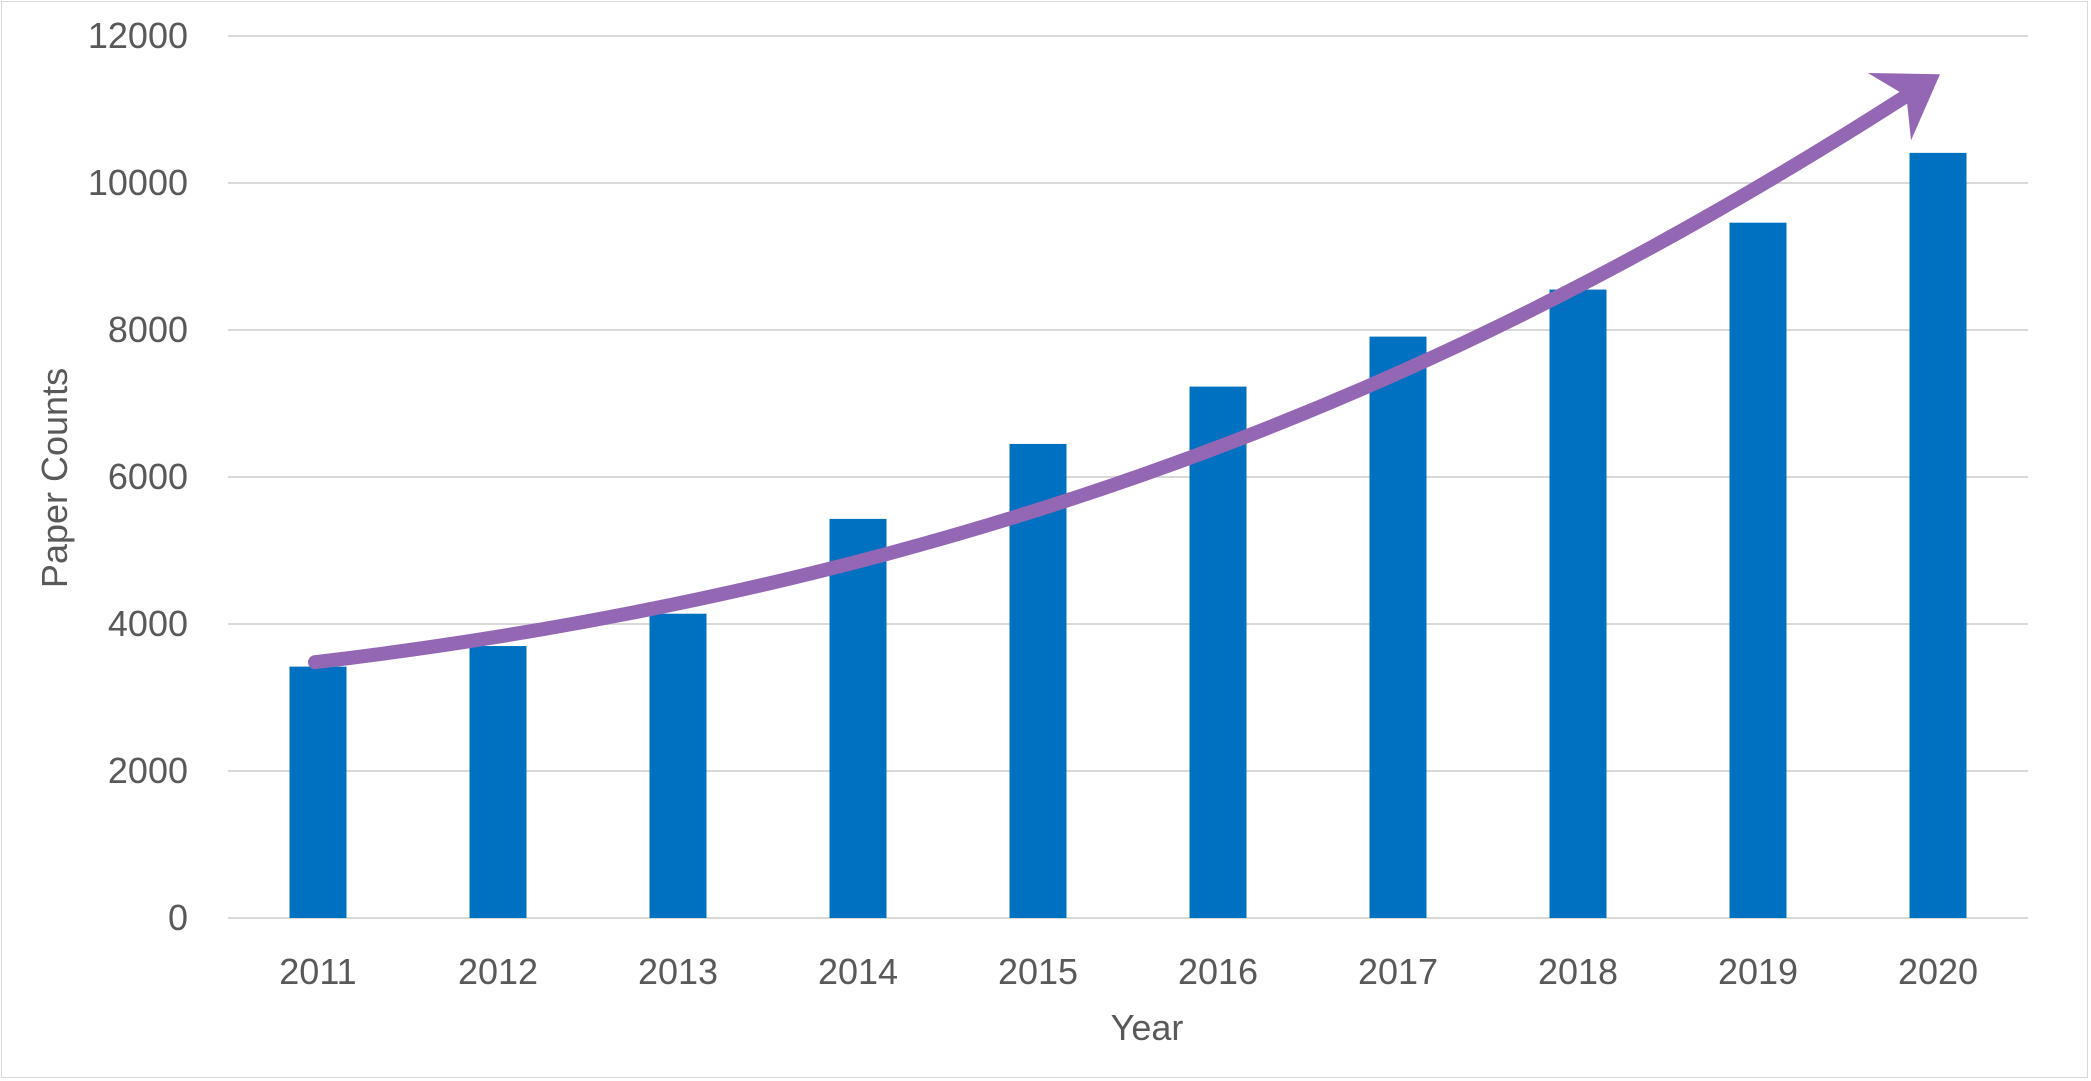  Describe the element at coordinates (1398, 971) in the screenshot. I see `x-tick-label: 2017` at that location.